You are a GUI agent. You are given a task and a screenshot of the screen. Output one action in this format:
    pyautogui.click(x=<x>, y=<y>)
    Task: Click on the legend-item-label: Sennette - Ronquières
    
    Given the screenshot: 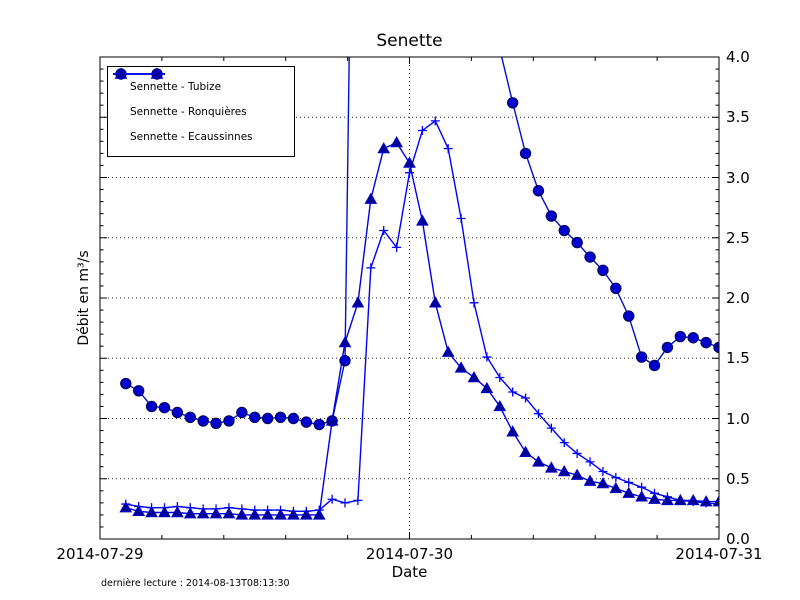 What is the action you would take?
    pyautogui.click(x=188, y=111)
    